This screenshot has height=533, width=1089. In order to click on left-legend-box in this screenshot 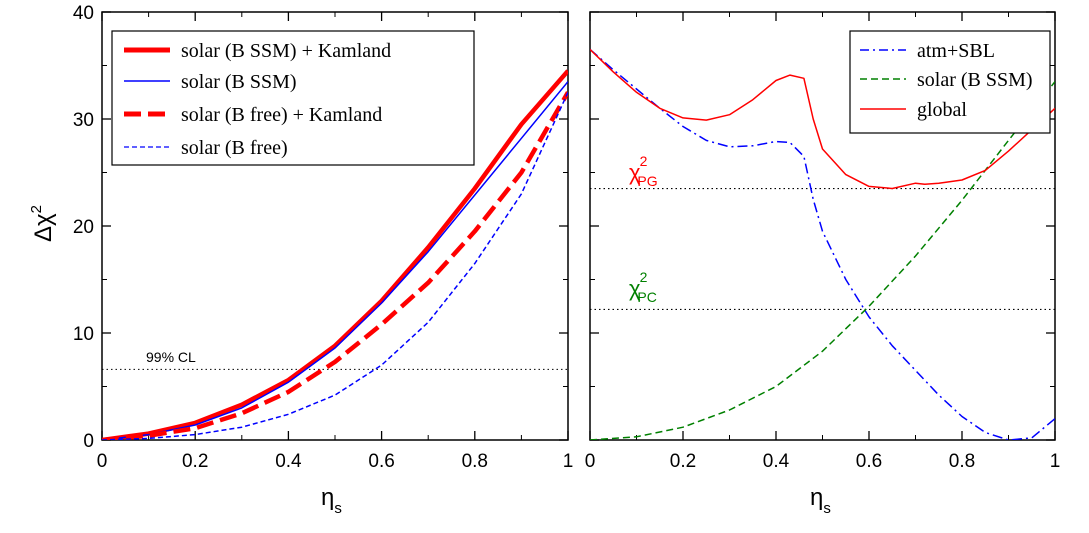, I will do `click(293, 98)`.